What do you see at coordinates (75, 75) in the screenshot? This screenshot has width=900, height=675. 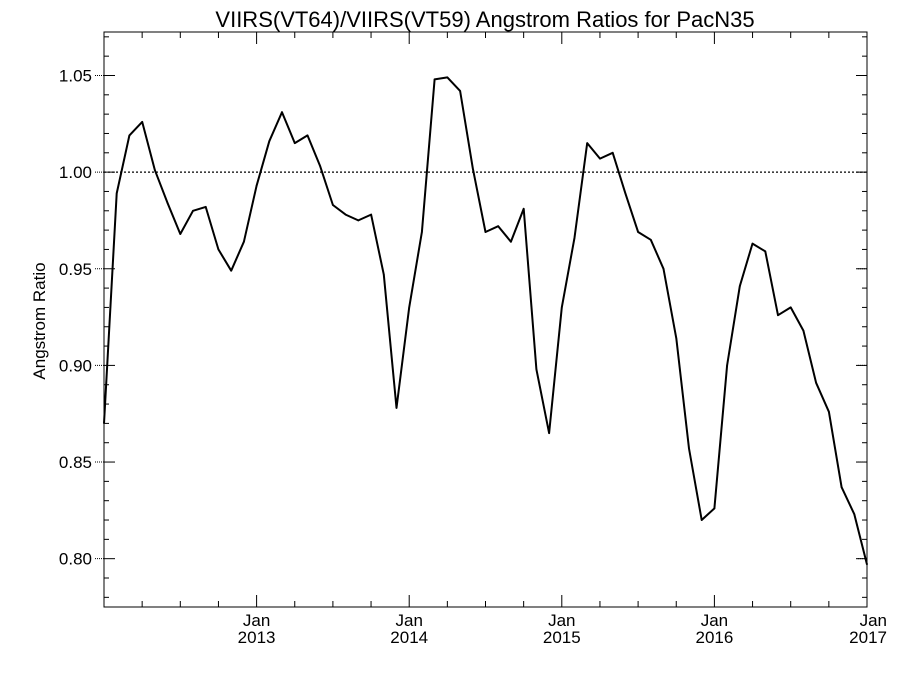 I see `y-tick-label: 1.05` at bounding box center [75, 75].